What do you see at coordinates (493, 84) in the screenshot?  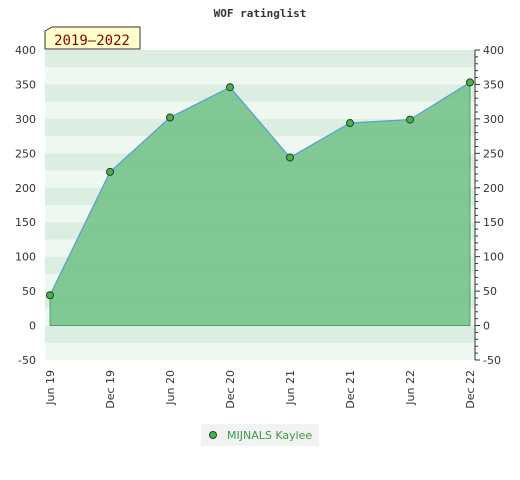 I see `y-tick-label-right: 350` at bounding box center [493, 84].